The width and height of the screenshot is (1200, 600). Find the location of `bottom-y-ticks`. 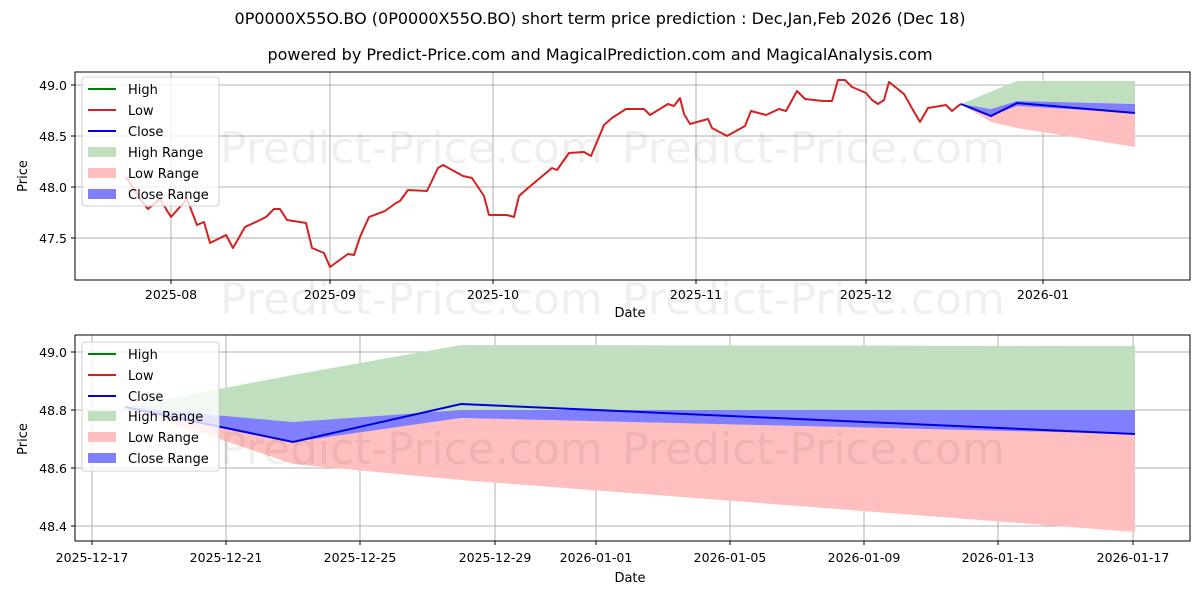

bottom-y-ticks is located at coordinates (73, 439).